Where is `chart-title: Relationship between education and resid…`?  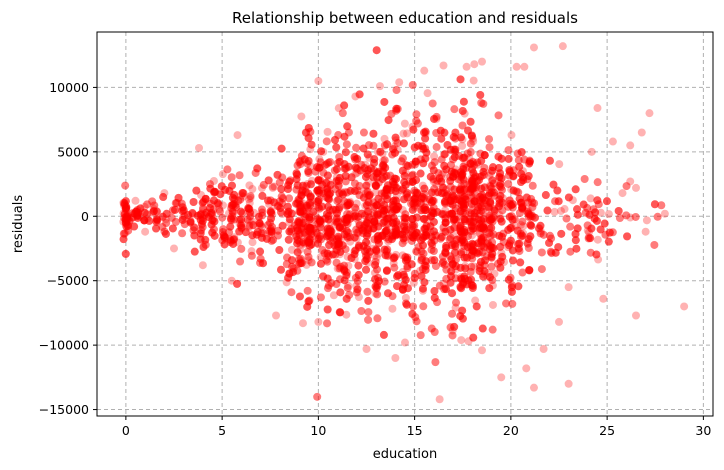 chart-title: Relationship between education and resid… is located at coordinates (405, 18).